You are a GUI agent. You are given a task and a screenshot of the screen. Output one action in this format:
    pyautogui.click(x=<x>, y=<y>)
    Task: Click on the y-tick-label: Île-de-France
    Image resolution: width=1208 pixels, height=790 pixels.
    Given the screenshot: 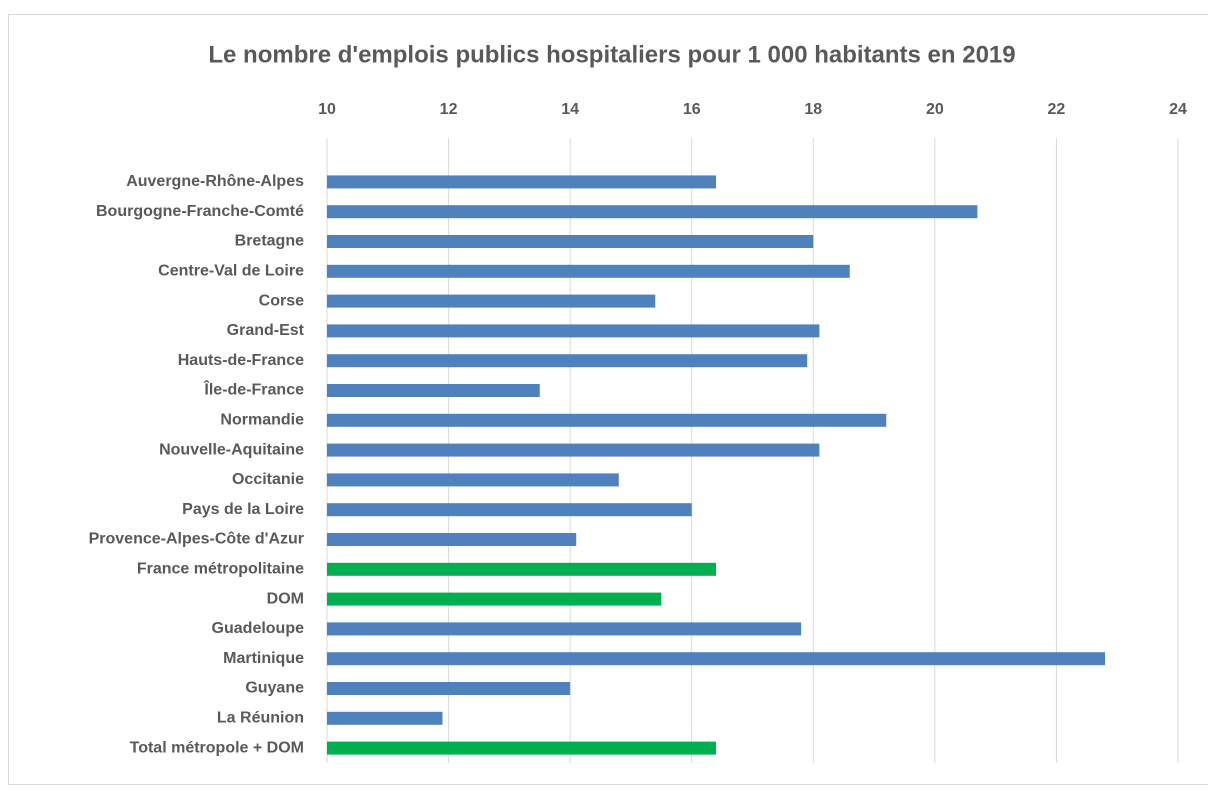 What is the action you would take?
    pyautogui.click(x=253, y=389)
    